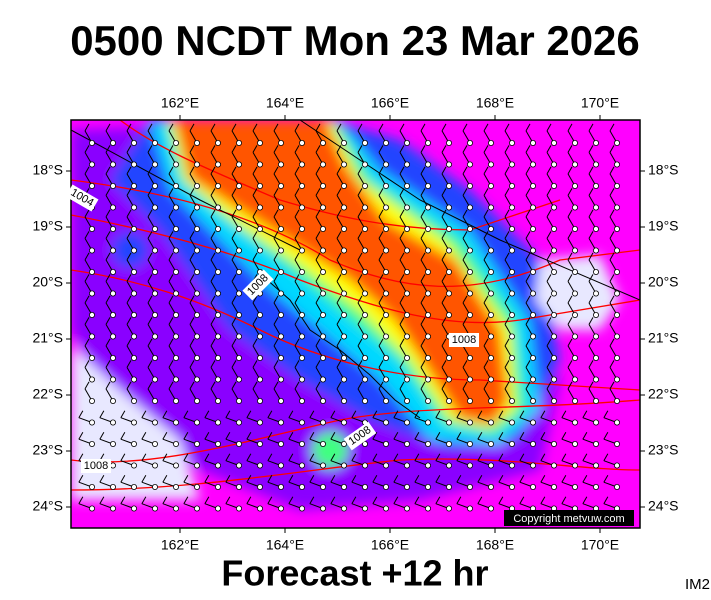 Image resolution: width=711 pixels, height=600 pixels. Describe the element at coordinates (96, 466) in the screenshot. I see `isobar-label-box` at that location.